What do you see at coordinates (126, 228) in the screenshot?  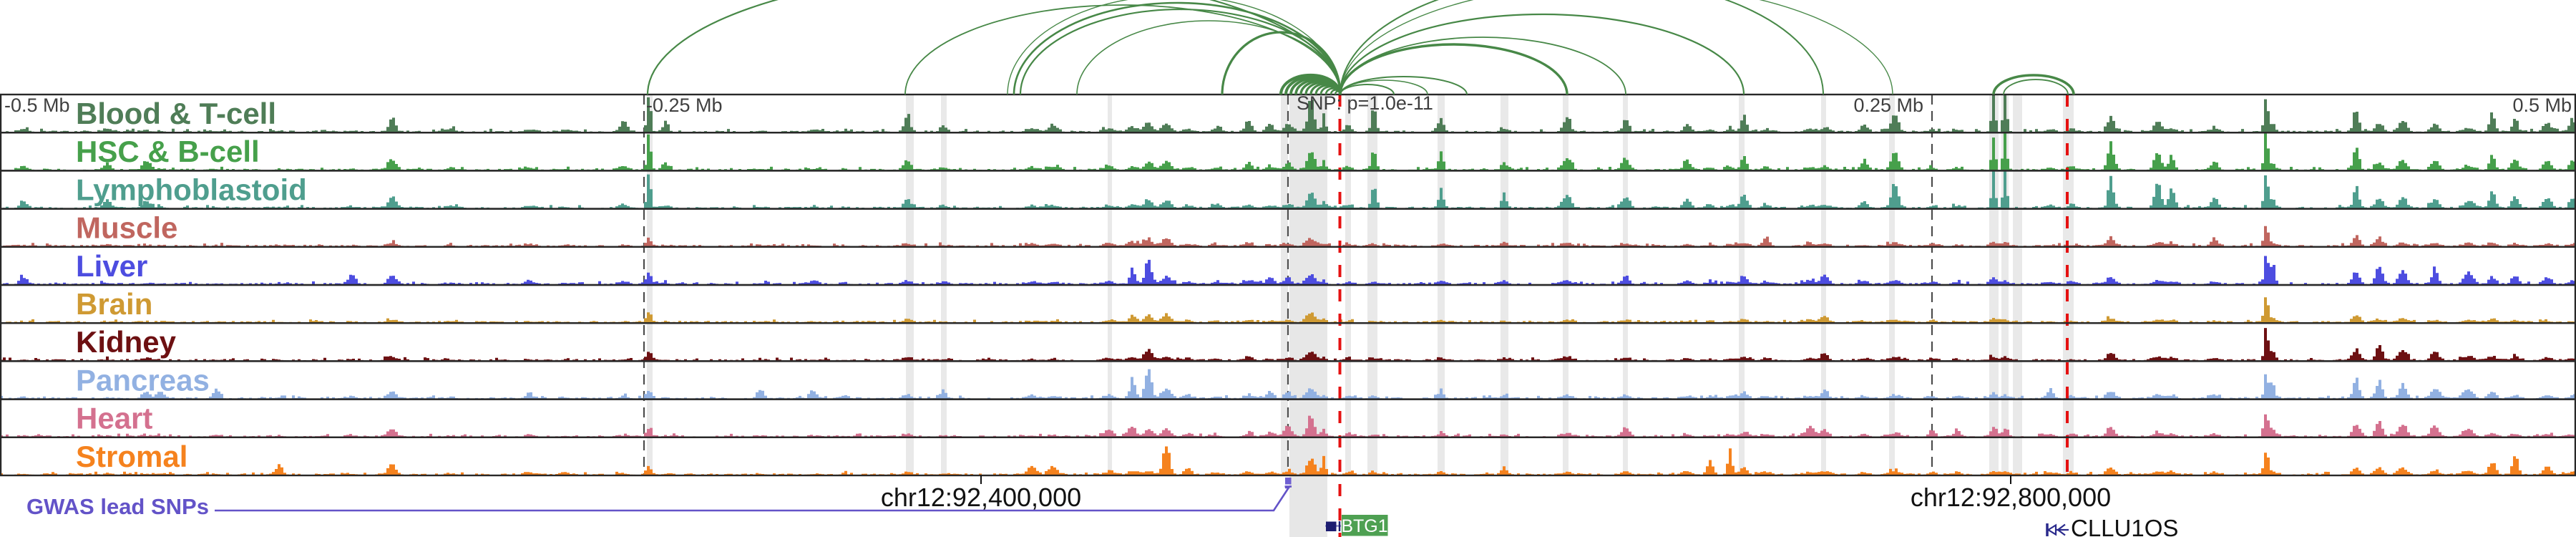 I see `svg-text: Muscle` at bounding box center [126, 228].